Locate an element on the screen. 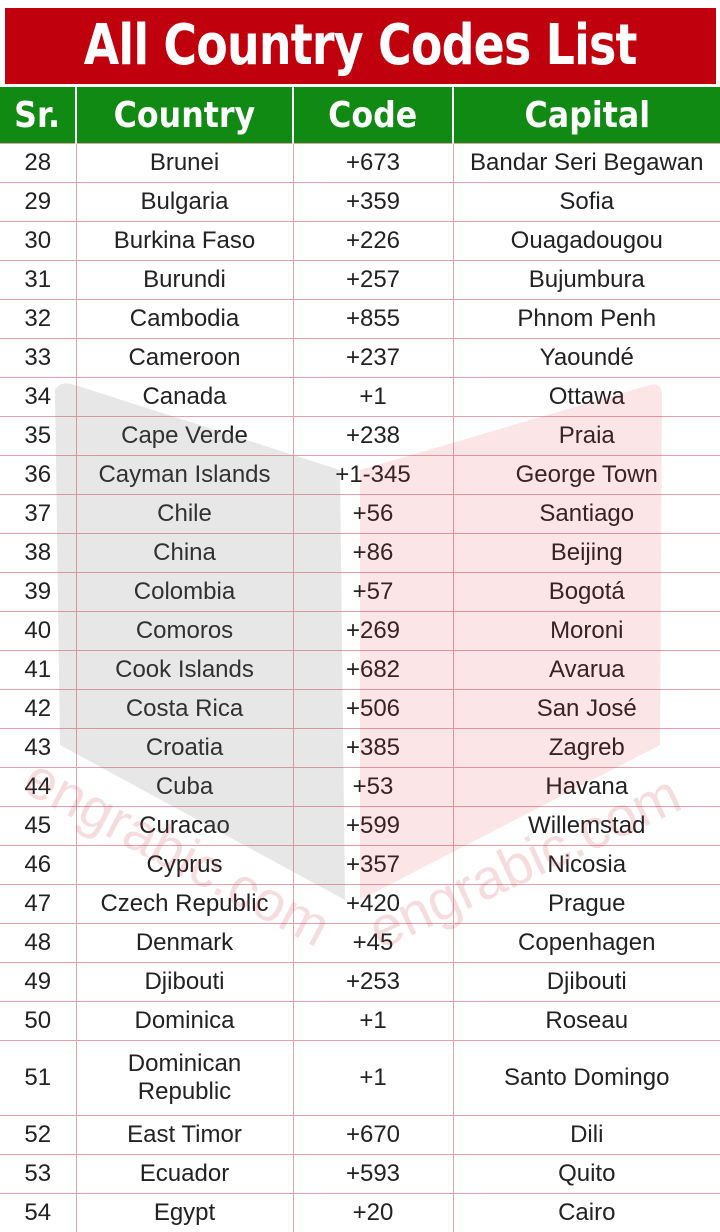 The height and width of the screenshot is (1232, 720). cell-sr: 54 is located at coordinates (38, 1213).